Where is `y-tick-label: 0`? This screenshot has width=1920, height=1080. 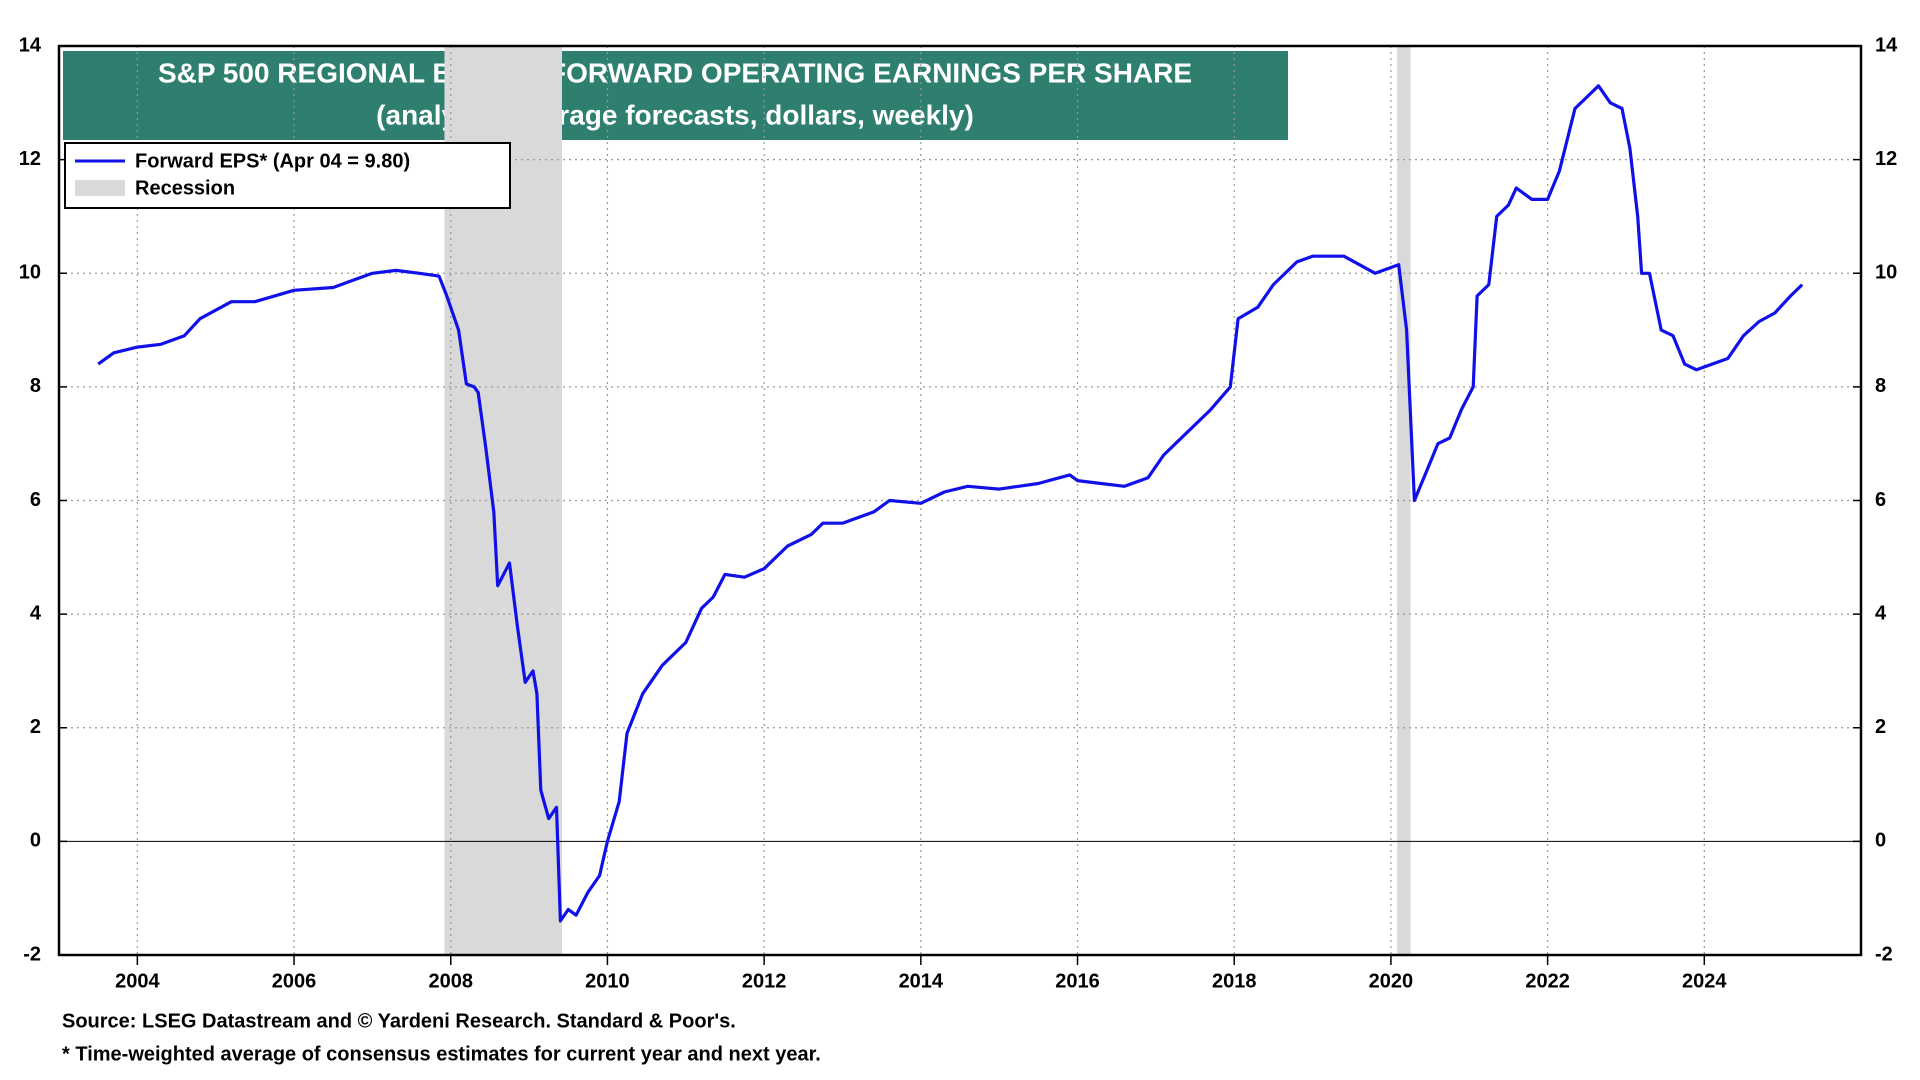
y-tick-label: 0 is located at coordinates (35, 841).